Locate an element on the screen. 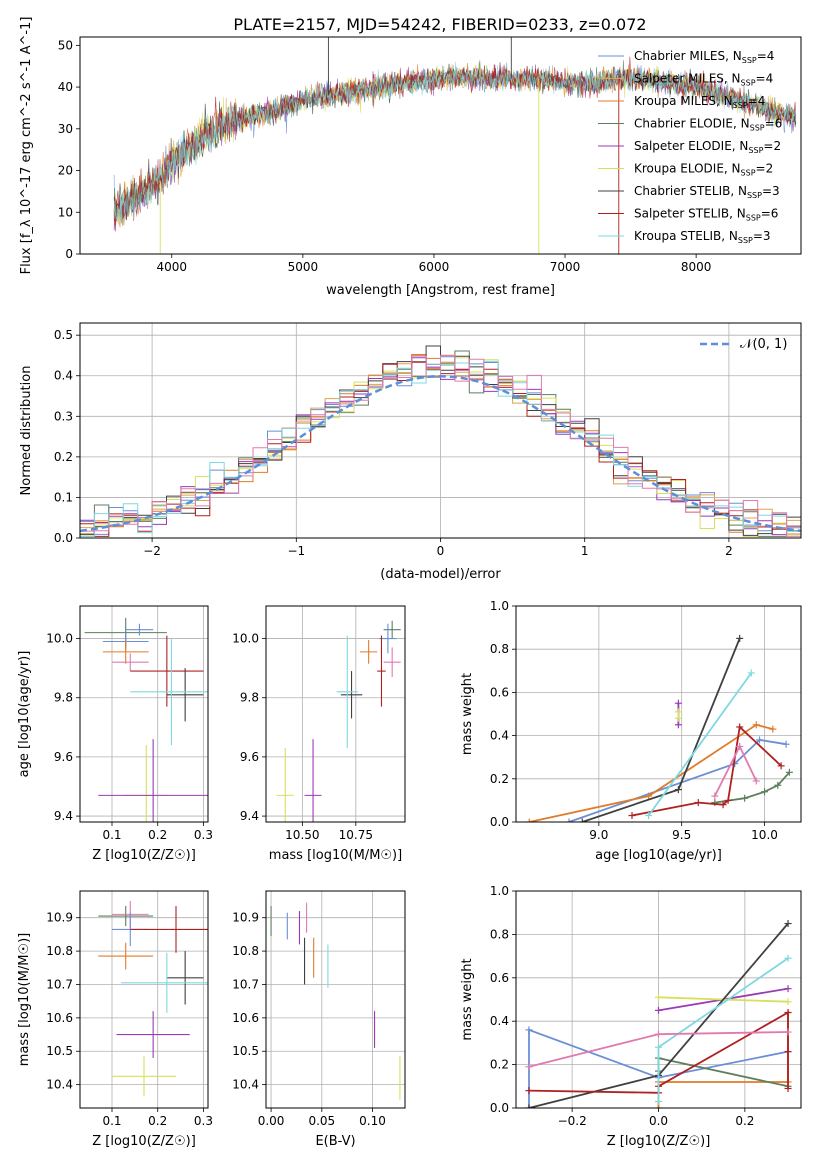 The image size is (819, 1170). legend-label: Salpeter ELODIE, NSSP=2 is located at coordinates (707, 147).